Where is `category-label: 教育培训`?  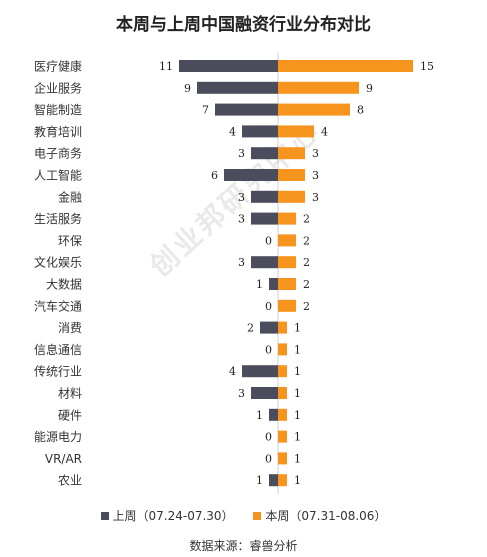
category-label: 教育培训 is located at coordinates (58, 131).